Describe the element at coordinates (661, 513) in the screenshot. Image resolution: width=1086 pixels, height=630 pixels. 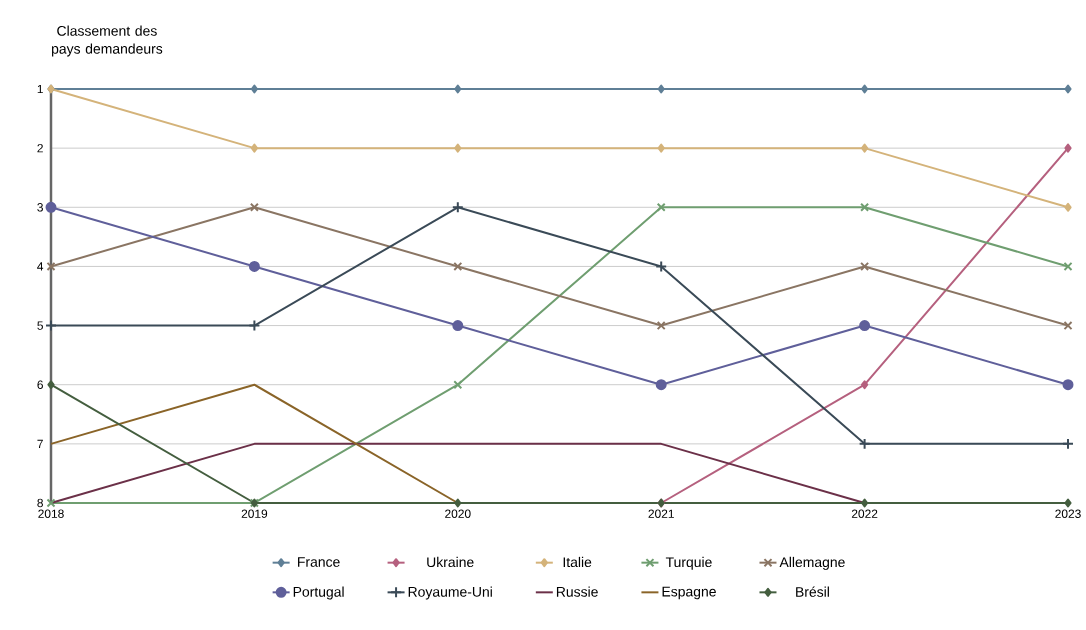
I see `x-tick-label: 2021` at that location.